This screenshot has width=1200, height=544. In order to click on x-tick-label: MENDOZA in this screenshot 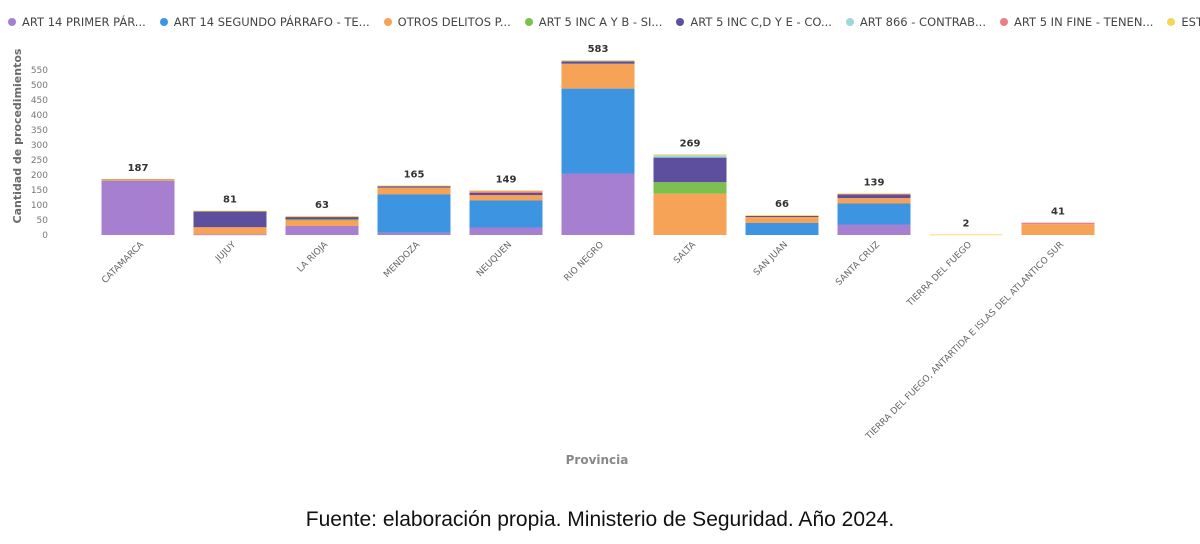, I will do `click(402, 259)`.